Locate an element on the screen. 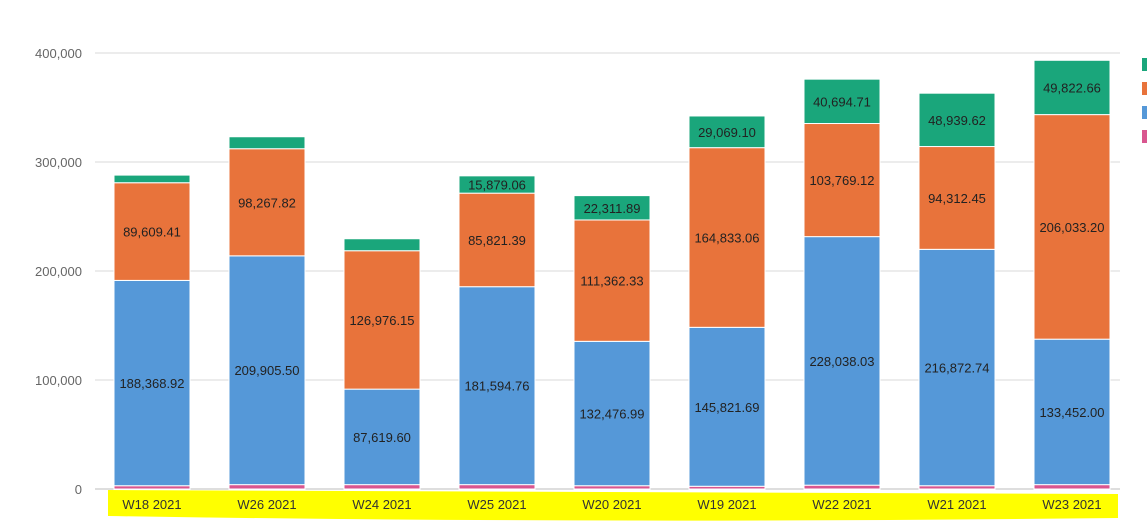 This screenshot has width=1147, height=530. data-label: 29,069.10 is located at coordinates (727, 132).